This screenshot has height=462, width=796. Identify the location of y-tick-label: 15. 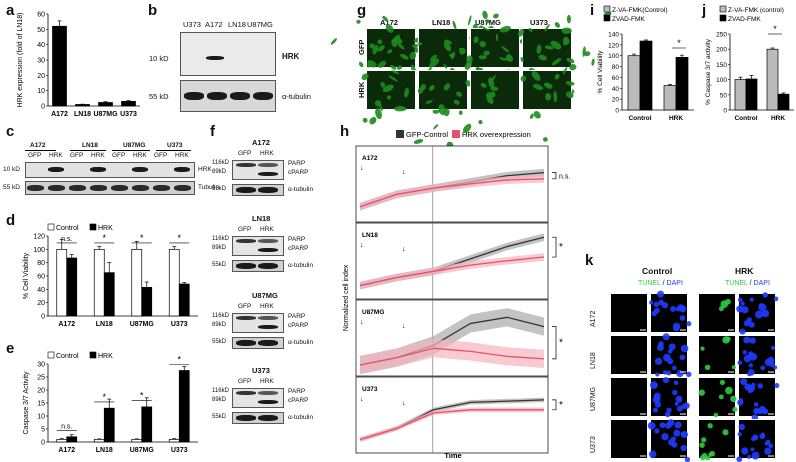
(41, 404).